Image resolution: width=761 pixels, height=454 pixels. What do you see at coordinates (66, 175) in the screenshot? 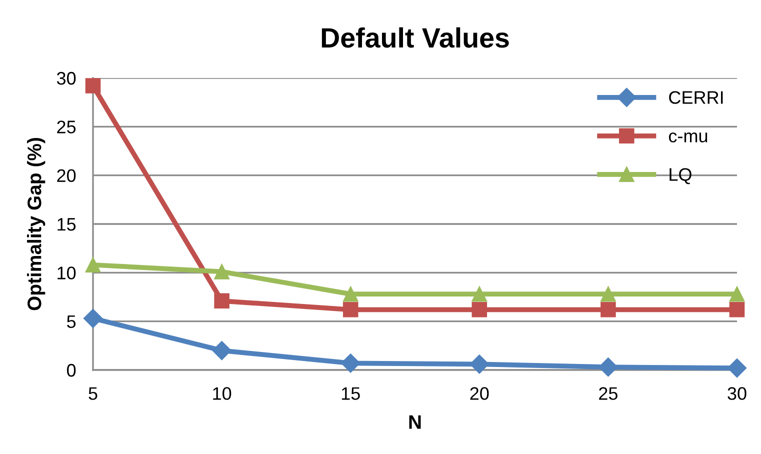
I see `y-tick-label: 20` at bounding box center [66, 175].